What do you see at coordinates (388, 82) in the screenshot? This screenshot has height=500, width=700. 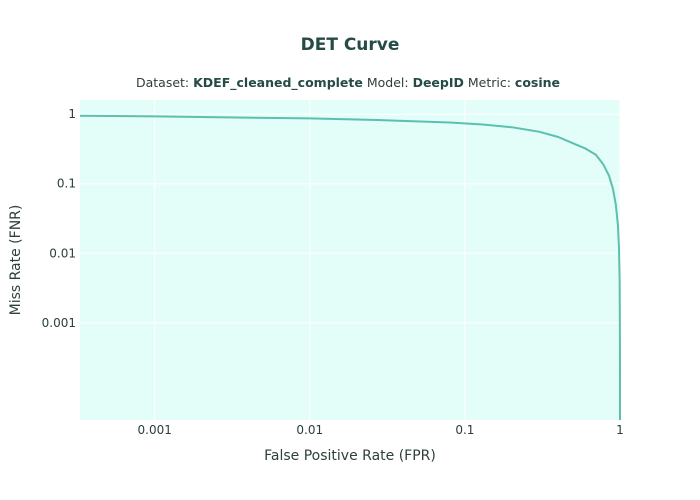 I see `subtitle-model-label: Model:` at bounding box center [388, 82].